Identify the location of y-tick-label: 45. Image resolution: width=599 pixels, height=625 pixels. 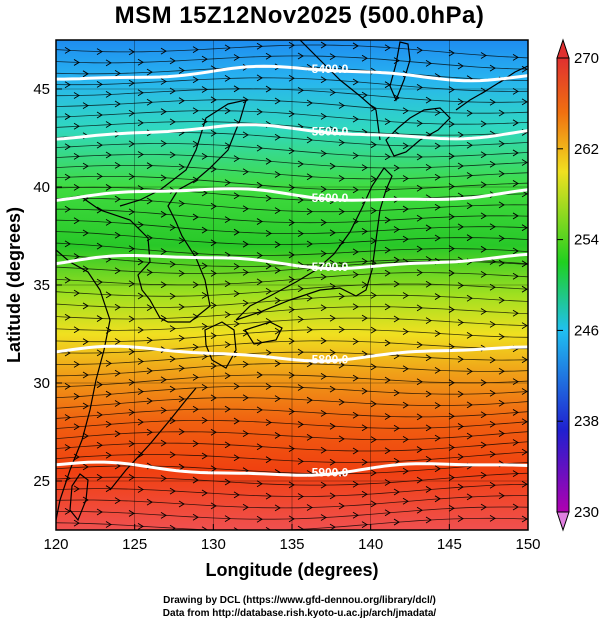
(41, 89).